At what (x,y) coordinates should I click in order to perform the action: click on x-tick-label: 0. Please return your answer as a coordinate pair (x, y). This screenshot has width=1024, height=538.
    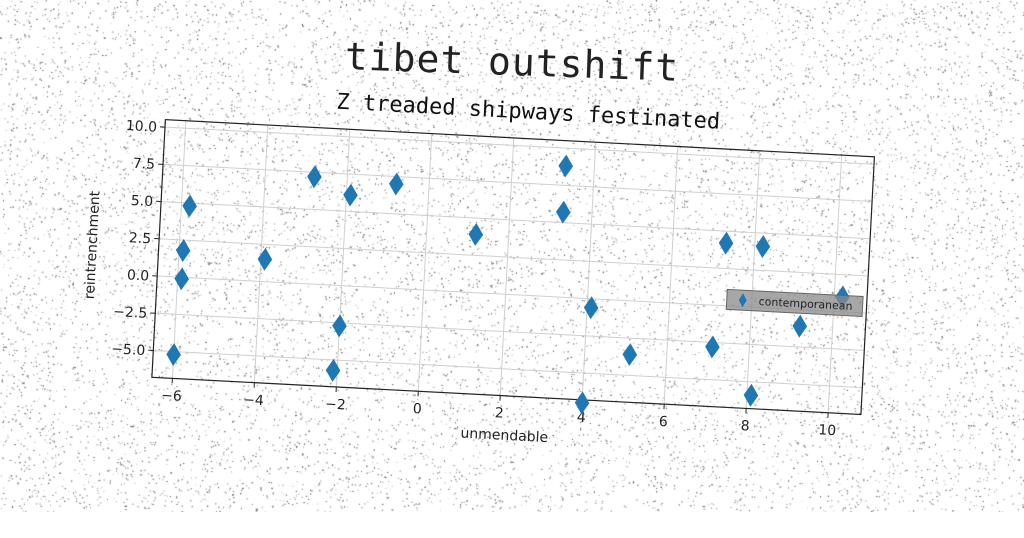
    Looking at the image, I should click on (417, 409).